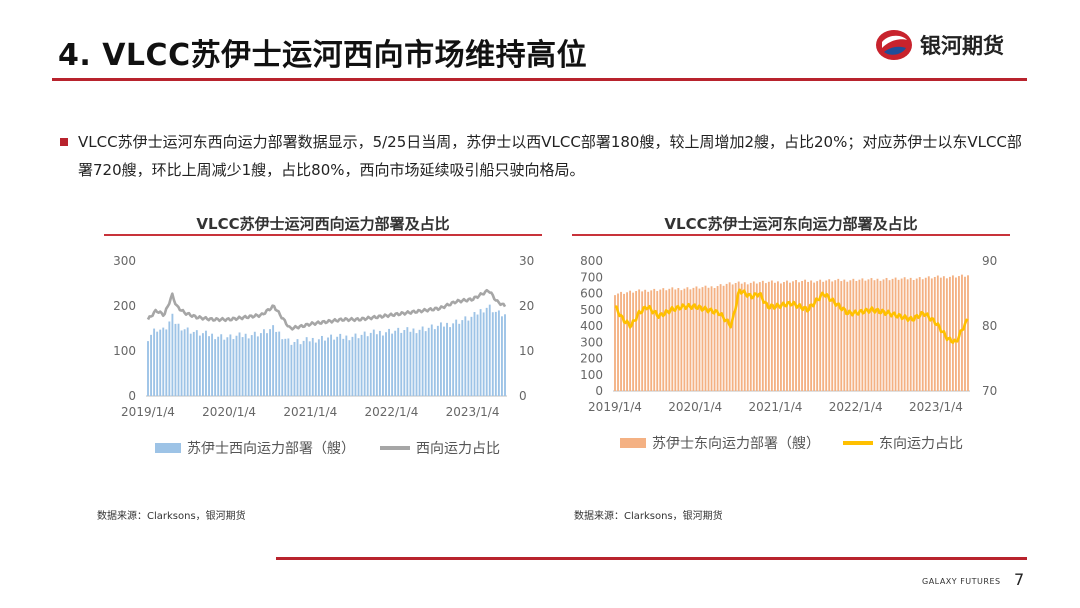  I want to click on chart-title-east: VLCC苏伊士运河东向运力部署及占比, so click(791, 224).